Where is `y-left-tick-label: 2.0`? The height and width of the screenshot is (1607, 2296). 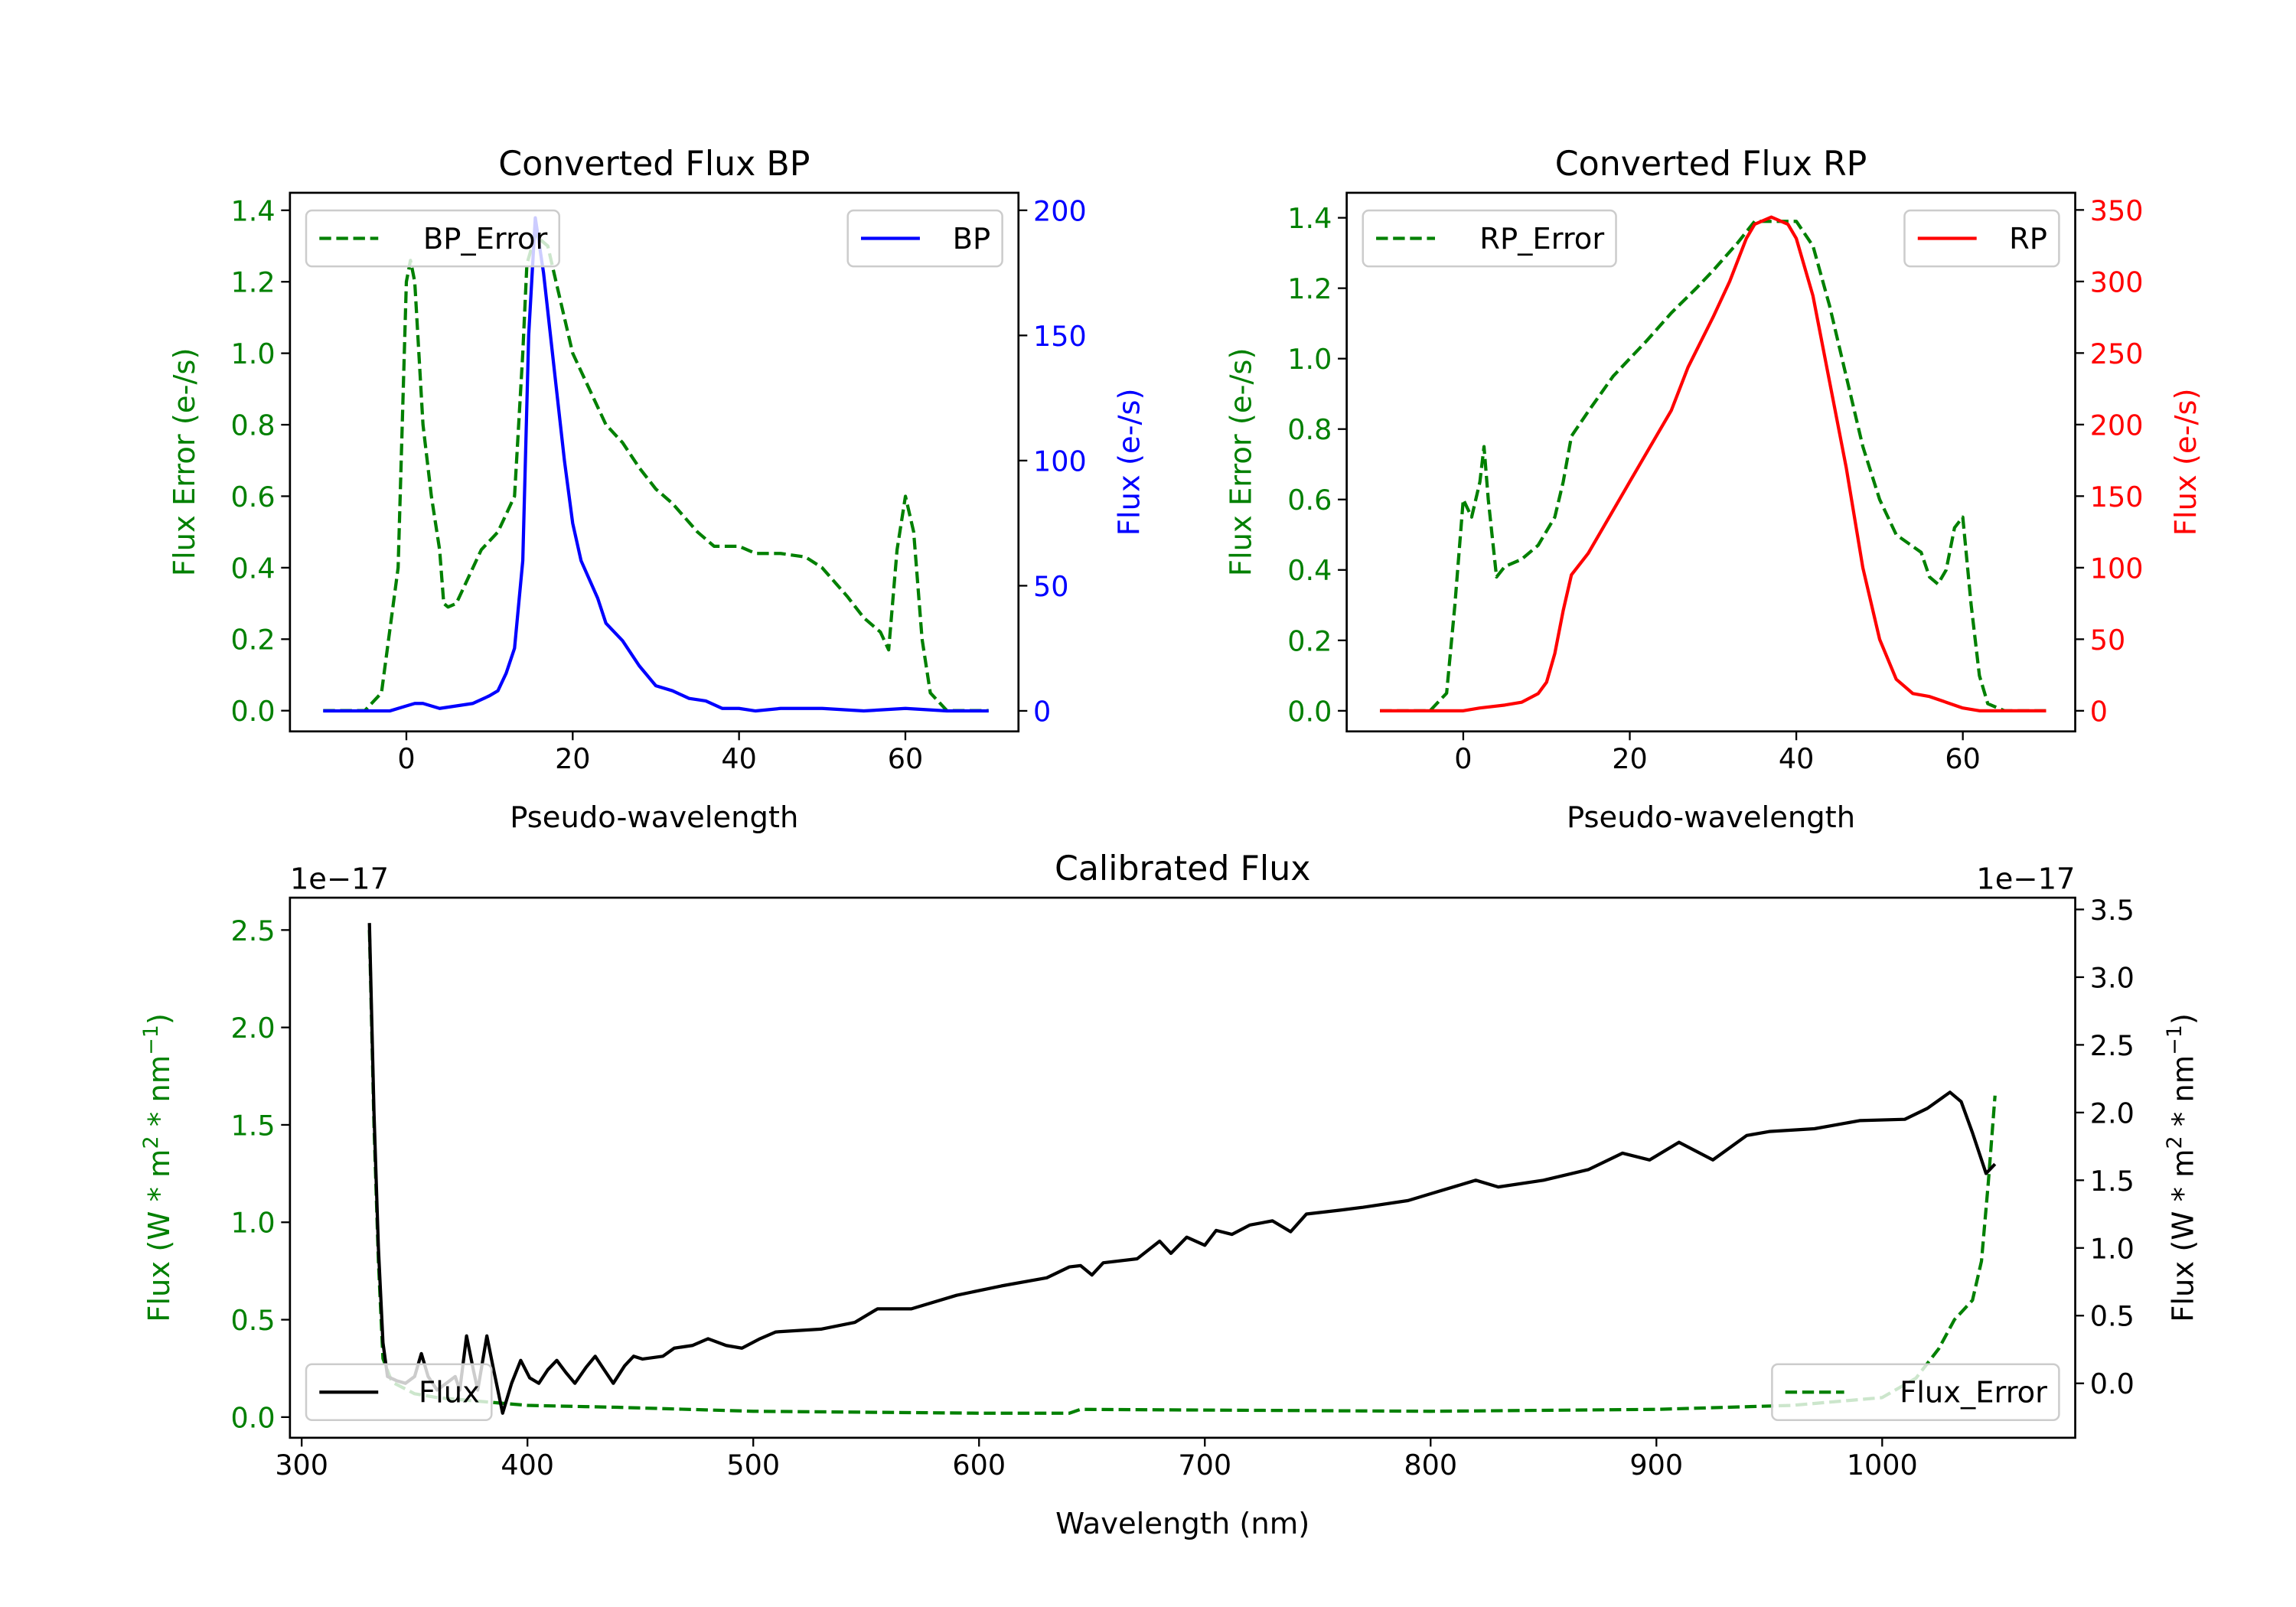
y-left-tick-label: 2.0 is located at coordinates (253, 1028).